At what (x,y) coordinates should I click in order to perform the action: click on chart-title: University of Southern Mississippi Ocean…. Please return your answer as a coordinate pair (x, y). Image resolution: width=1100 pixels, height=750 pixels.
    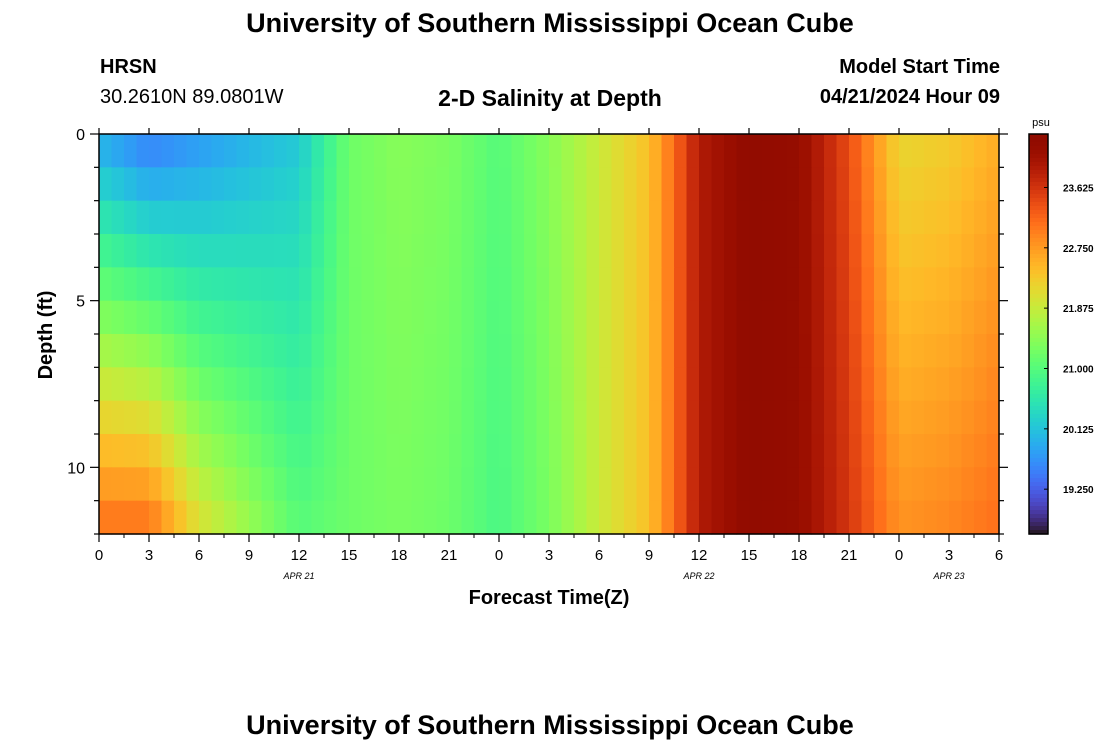
    Looking at the image, I should click on (550, 23).